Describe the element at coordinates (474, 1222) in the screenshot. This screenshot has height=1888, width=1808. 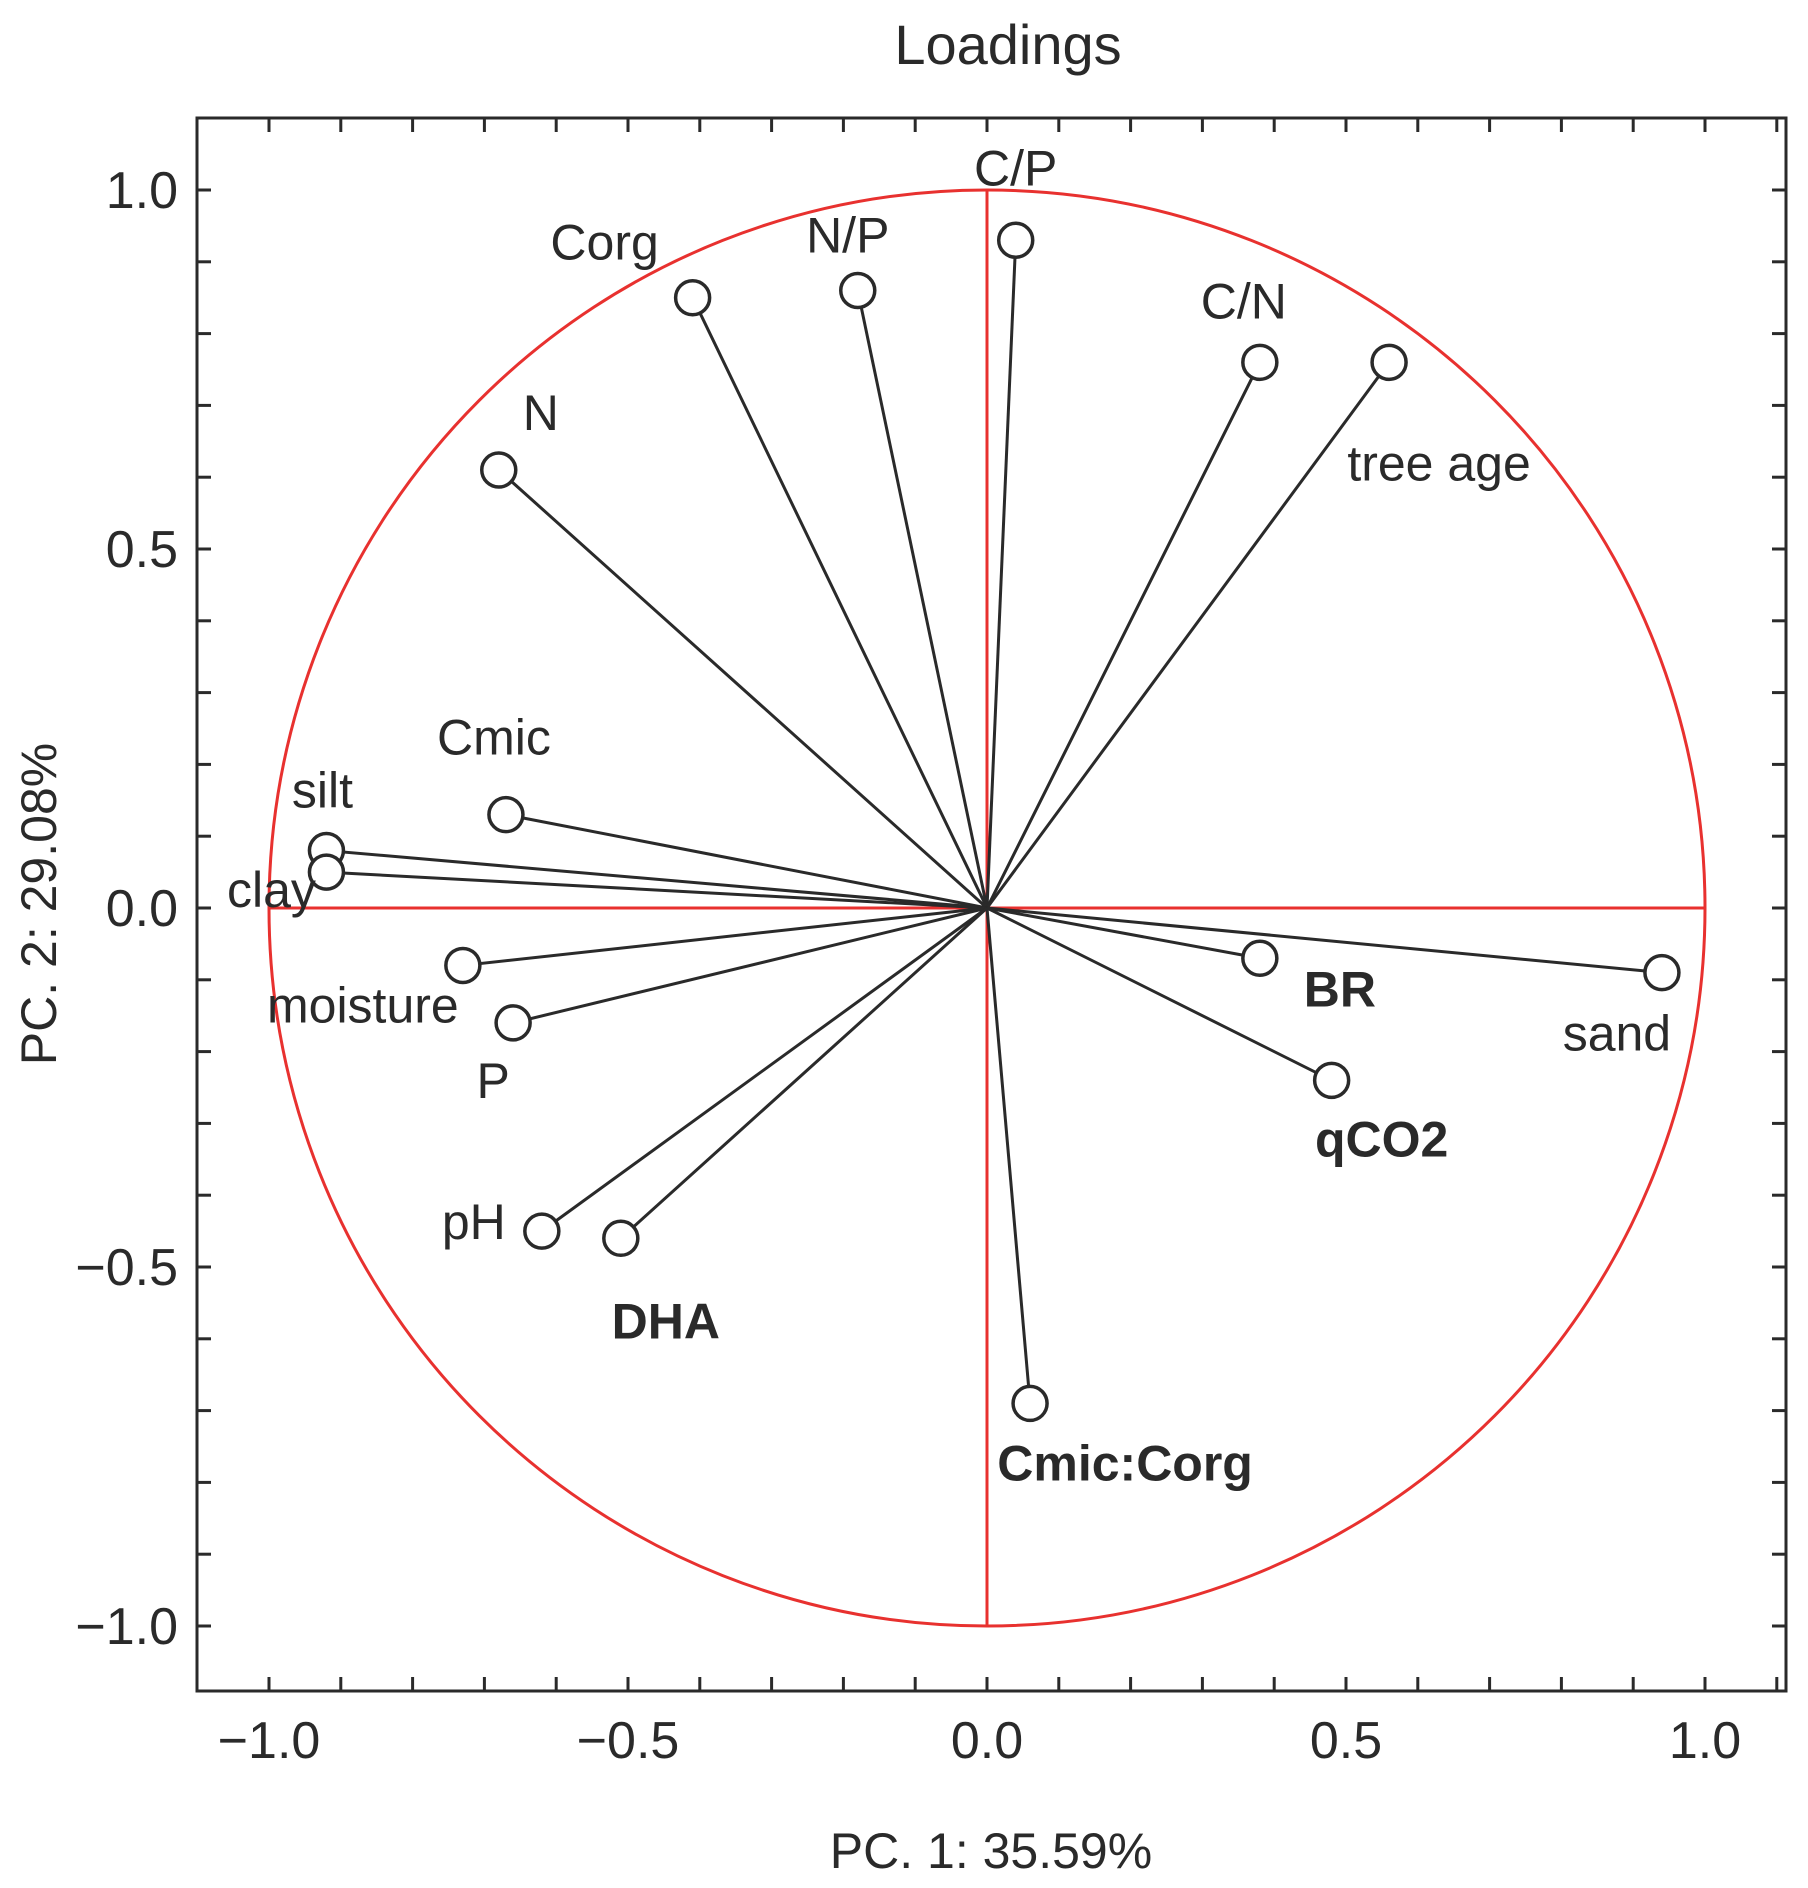
I see `loading-label: pH` at that location.